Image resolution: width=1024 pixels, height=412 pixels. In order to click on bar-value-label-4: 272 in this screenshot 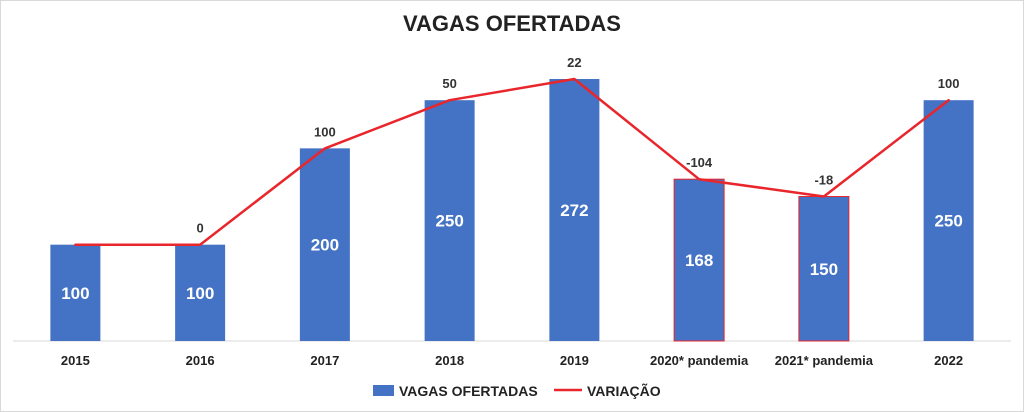, I will do `click(574, 210)`.